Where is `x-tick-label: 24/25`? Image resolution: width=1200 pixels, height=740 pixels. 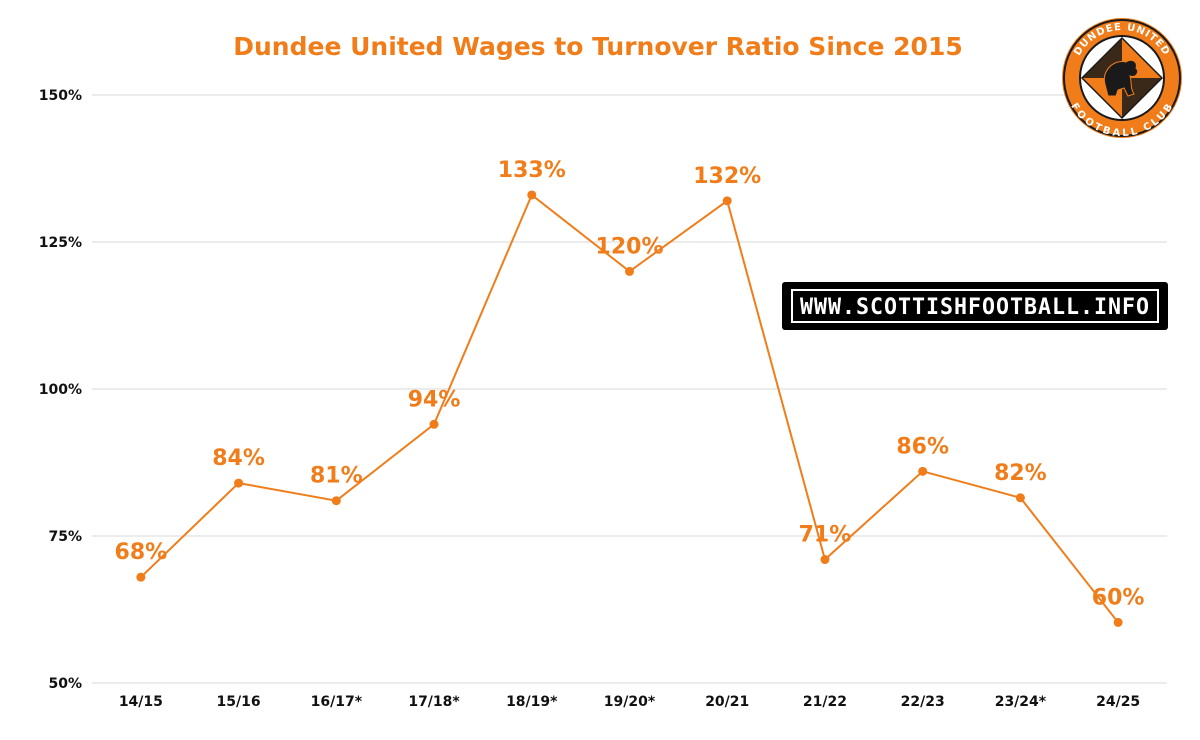 x-tick-label: 24/25 is located at coordinates (1118, 702).